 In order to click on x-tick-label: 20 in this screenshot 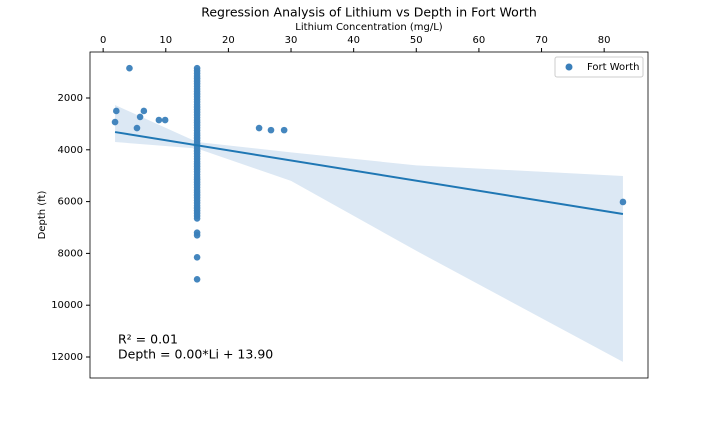, I will do `click(228, 40)`.